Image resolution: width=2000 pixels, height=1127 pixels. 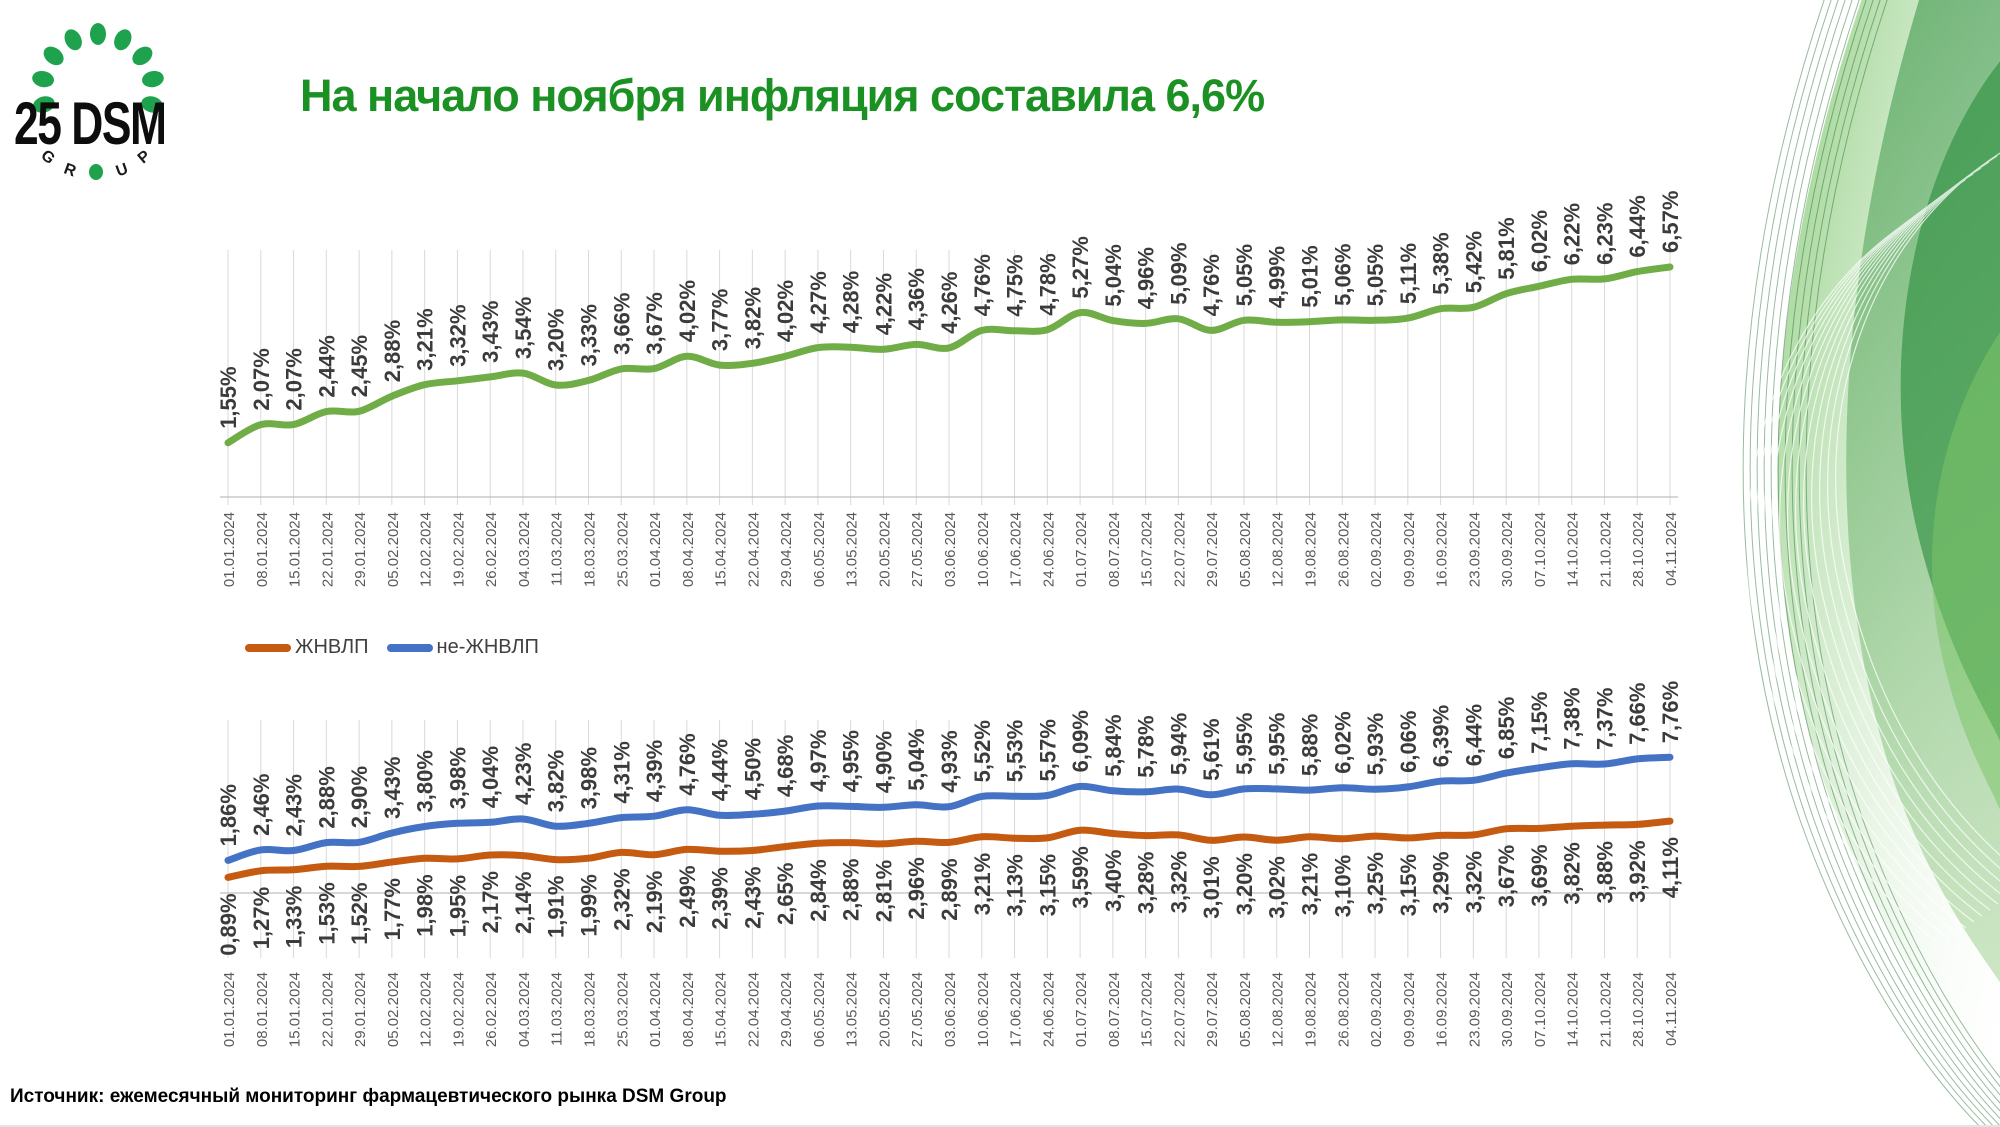 What do you see at coordinates (1212, 549) in the screenshot?
I see `date-label: 29.07.2024` at bounding box center [1212, 549].